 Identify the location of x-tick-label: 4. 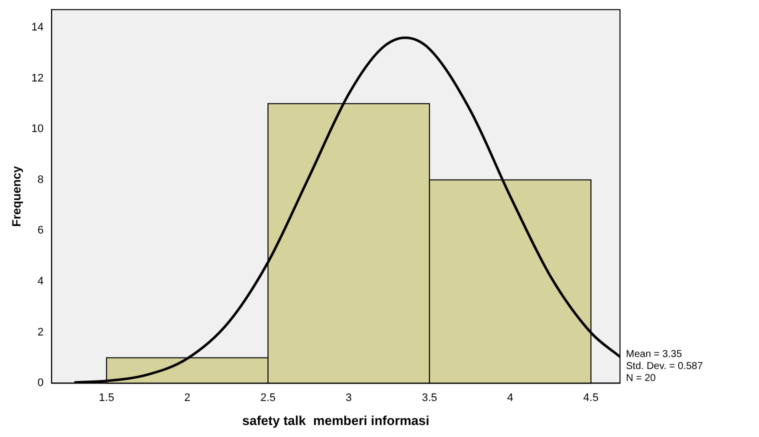
(510, 398).